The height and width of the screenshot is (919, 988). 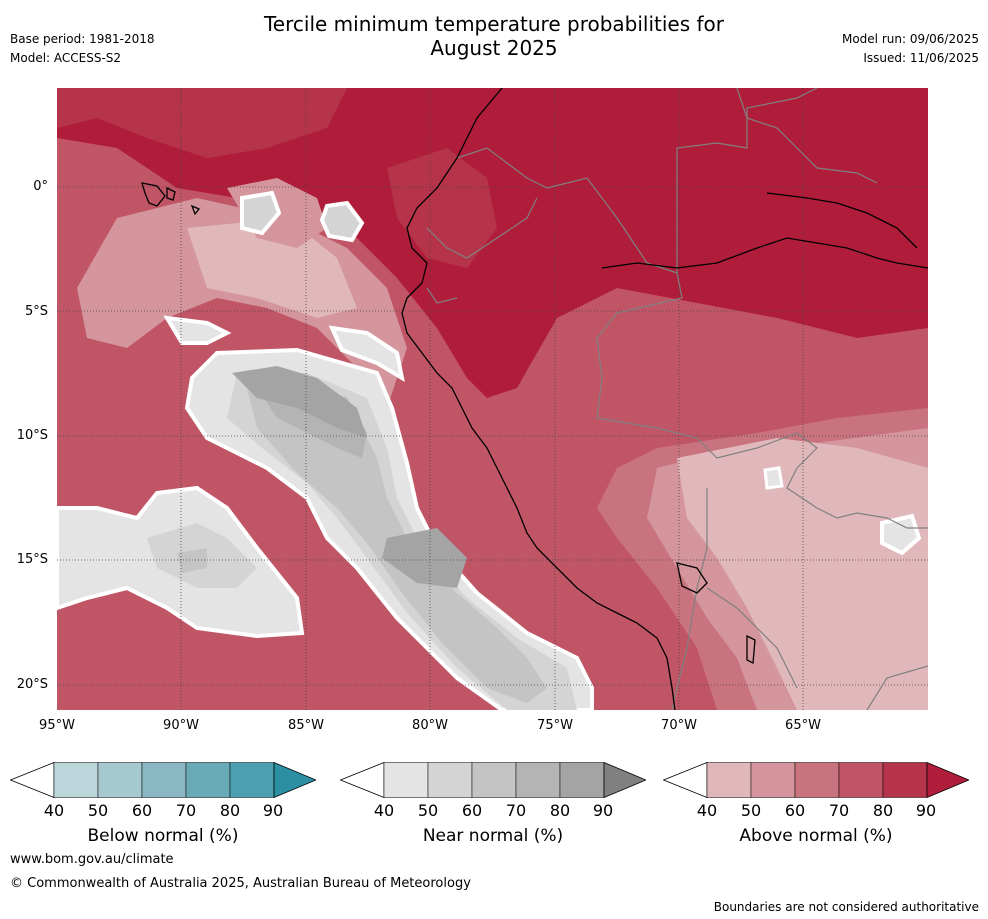 What do you see at coordinates (430, 725) in the screenshot?
I see `lon-label-80w: 80°W` at bounding box center [430, 725].